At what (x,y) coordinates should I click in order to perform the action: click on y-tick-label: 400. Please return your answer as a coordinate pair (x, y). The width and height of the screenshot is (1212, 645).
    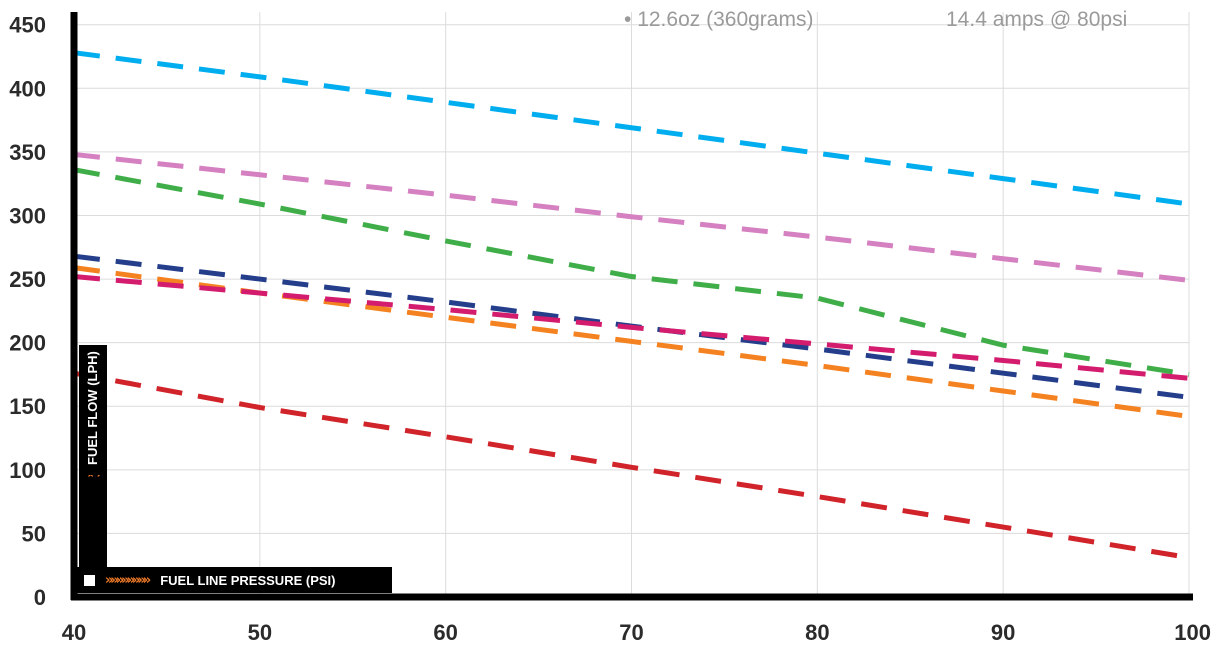
    Looking at the image, I should click on (27, 88).